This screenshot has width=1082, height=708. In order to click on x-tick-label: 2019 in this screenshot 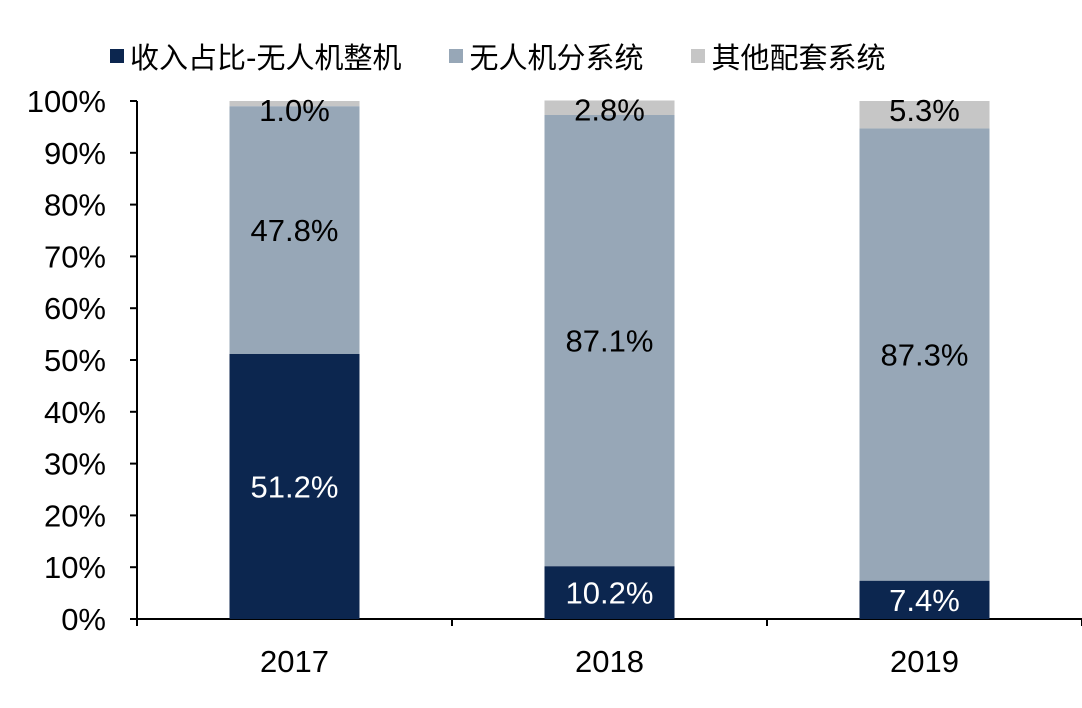, I will do `click(924, 661)`.